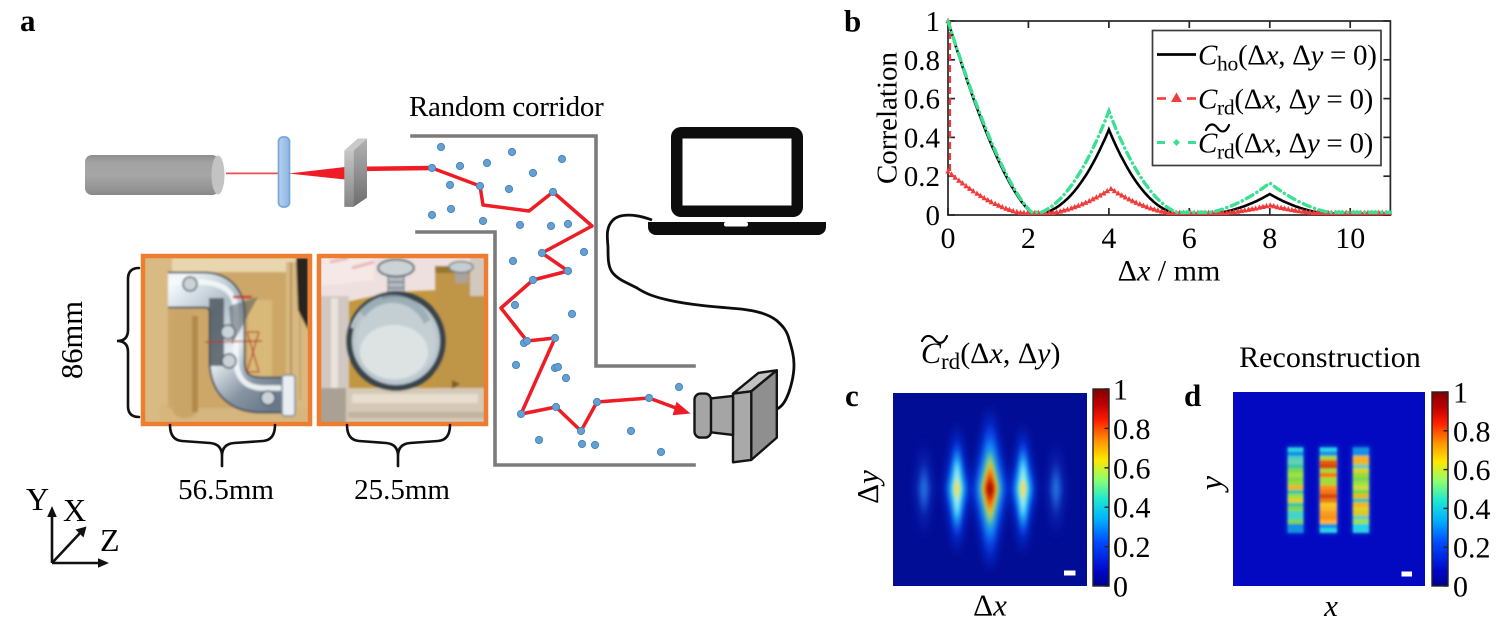  What do you see at coordinates (1287, 58) in the screenshot?
I see `svg-text: Cho(Δx, Δy = 0)` at bounding box center [1287, 58].